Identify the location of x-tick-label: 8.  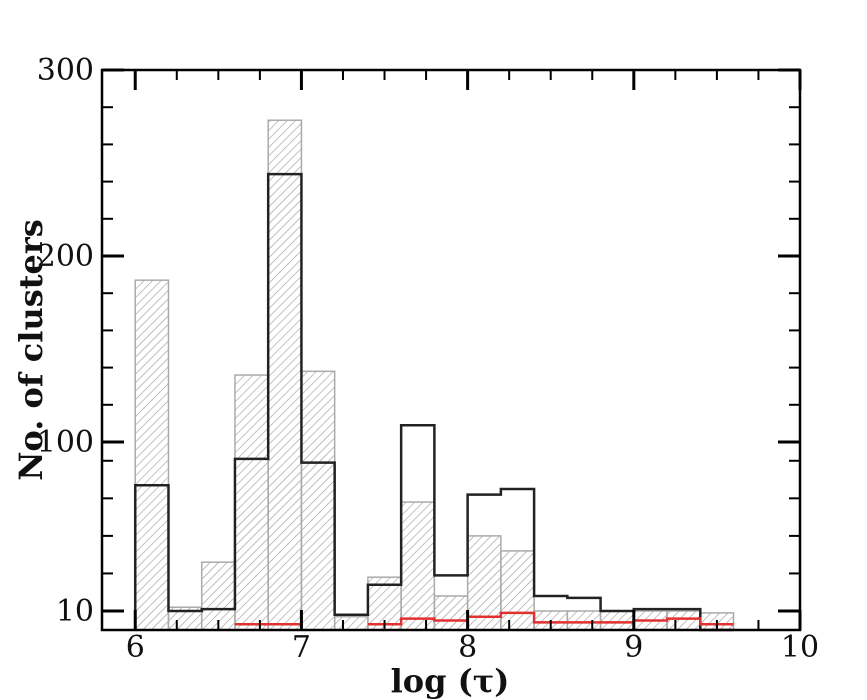
(467, 647).